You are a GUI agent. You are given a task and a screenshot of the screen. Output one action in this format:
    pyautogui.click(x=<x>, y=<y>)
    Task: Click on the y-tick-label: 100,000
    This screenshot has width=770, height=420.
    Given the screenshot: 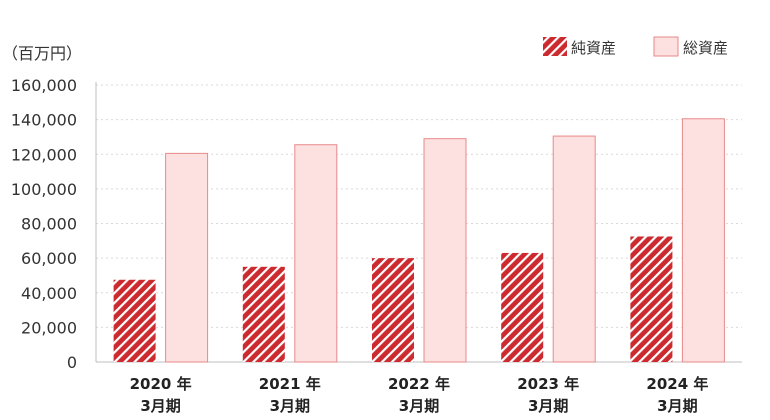 What is the action you would take?
    pyautogui.click(x=44, y=189)
    